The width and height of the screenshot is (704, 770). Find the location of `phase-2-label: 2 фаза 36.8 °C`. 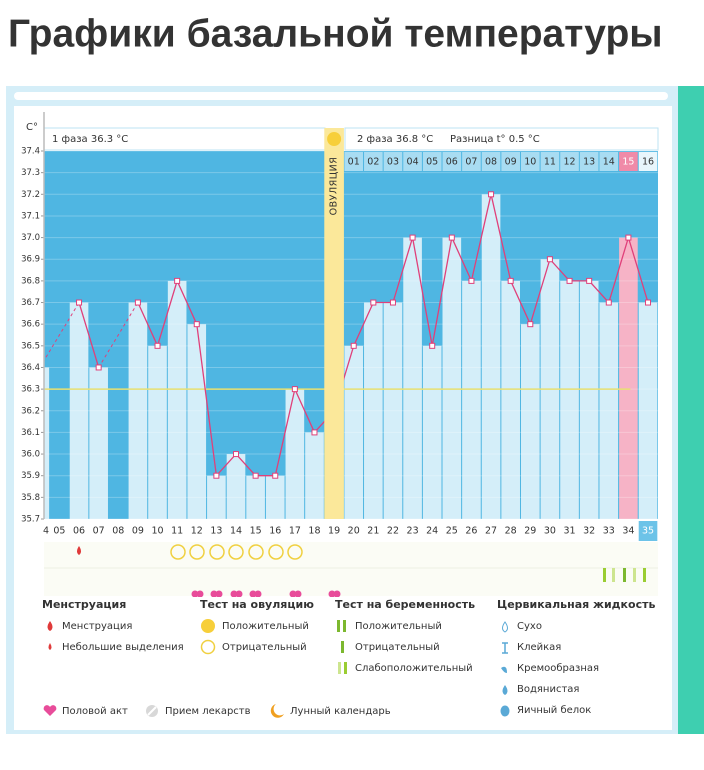

phase-2-label: 2 фаза 36.8 °C is located at coordinates (395, 139).